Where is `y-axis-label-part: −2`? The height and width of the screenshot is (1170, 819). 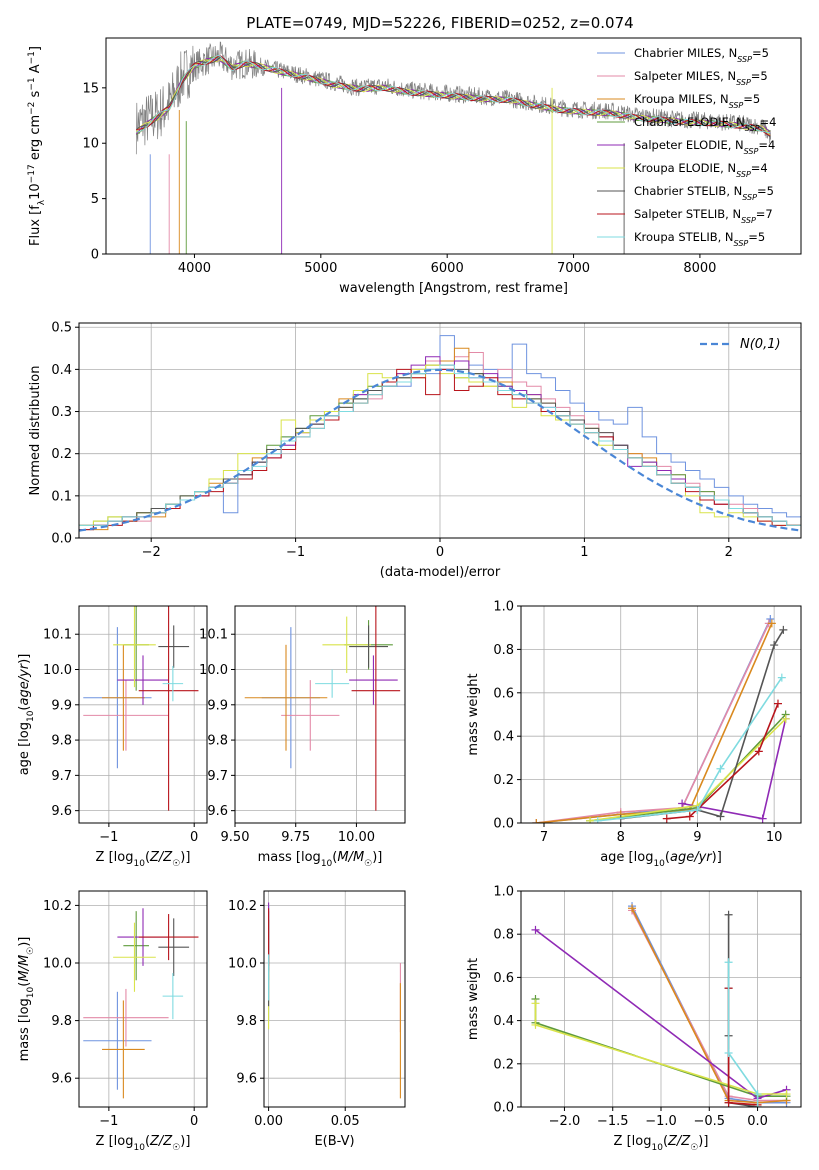 y-axis-label-part: −2 is located at coordinates (32, 108).